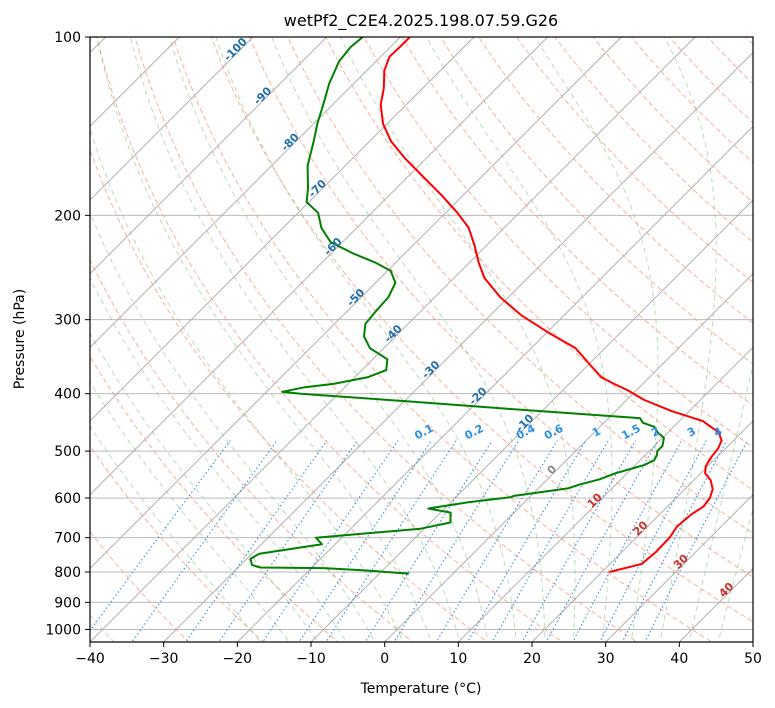 This screenshot has width=775, height=708. I want to click on x-tick-label: −20, so click(238, 659).